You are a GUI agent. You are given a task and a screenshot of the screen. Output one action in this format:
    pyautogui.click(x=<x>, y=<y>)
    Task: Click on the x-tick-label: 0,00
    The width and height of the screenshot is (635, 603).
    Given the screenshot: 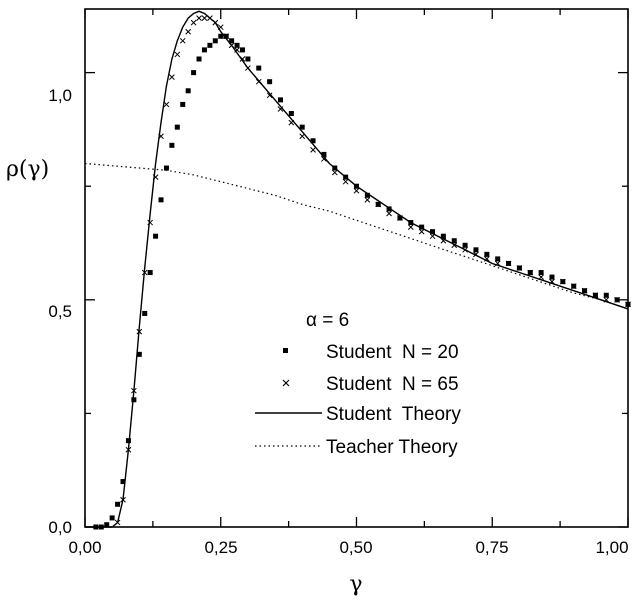 What is the action you would take?
    pyautogui.click(x=84, y=547)
    